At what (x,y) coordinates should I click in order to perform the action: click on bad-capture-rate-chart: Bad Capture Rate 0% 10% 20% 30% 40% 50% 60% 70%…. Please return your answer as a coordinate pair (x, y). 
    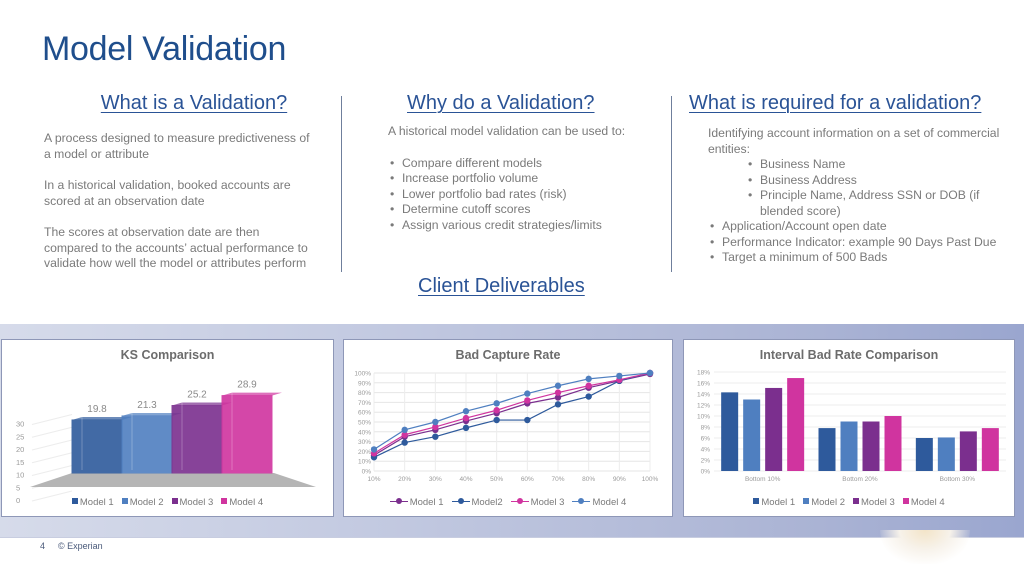
    Looking at the image, I should click on (508, 428).